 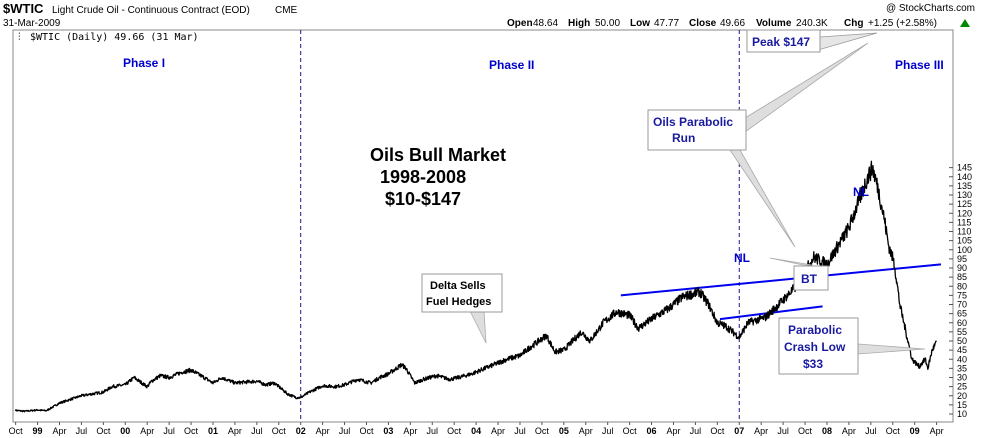 I want to click on chart-title-line-3: $10-$147, so click(x=423, y=199).